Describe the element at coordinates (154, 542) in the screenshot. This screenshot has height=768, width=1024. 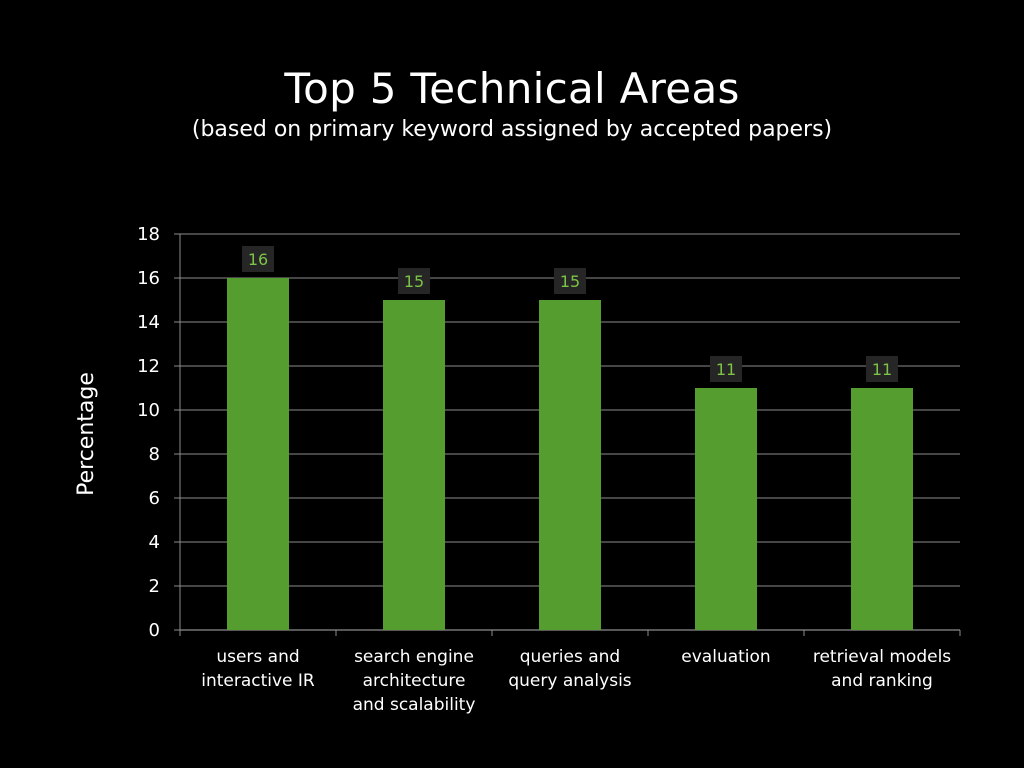
I see `y-tick-label: 4` at that location.